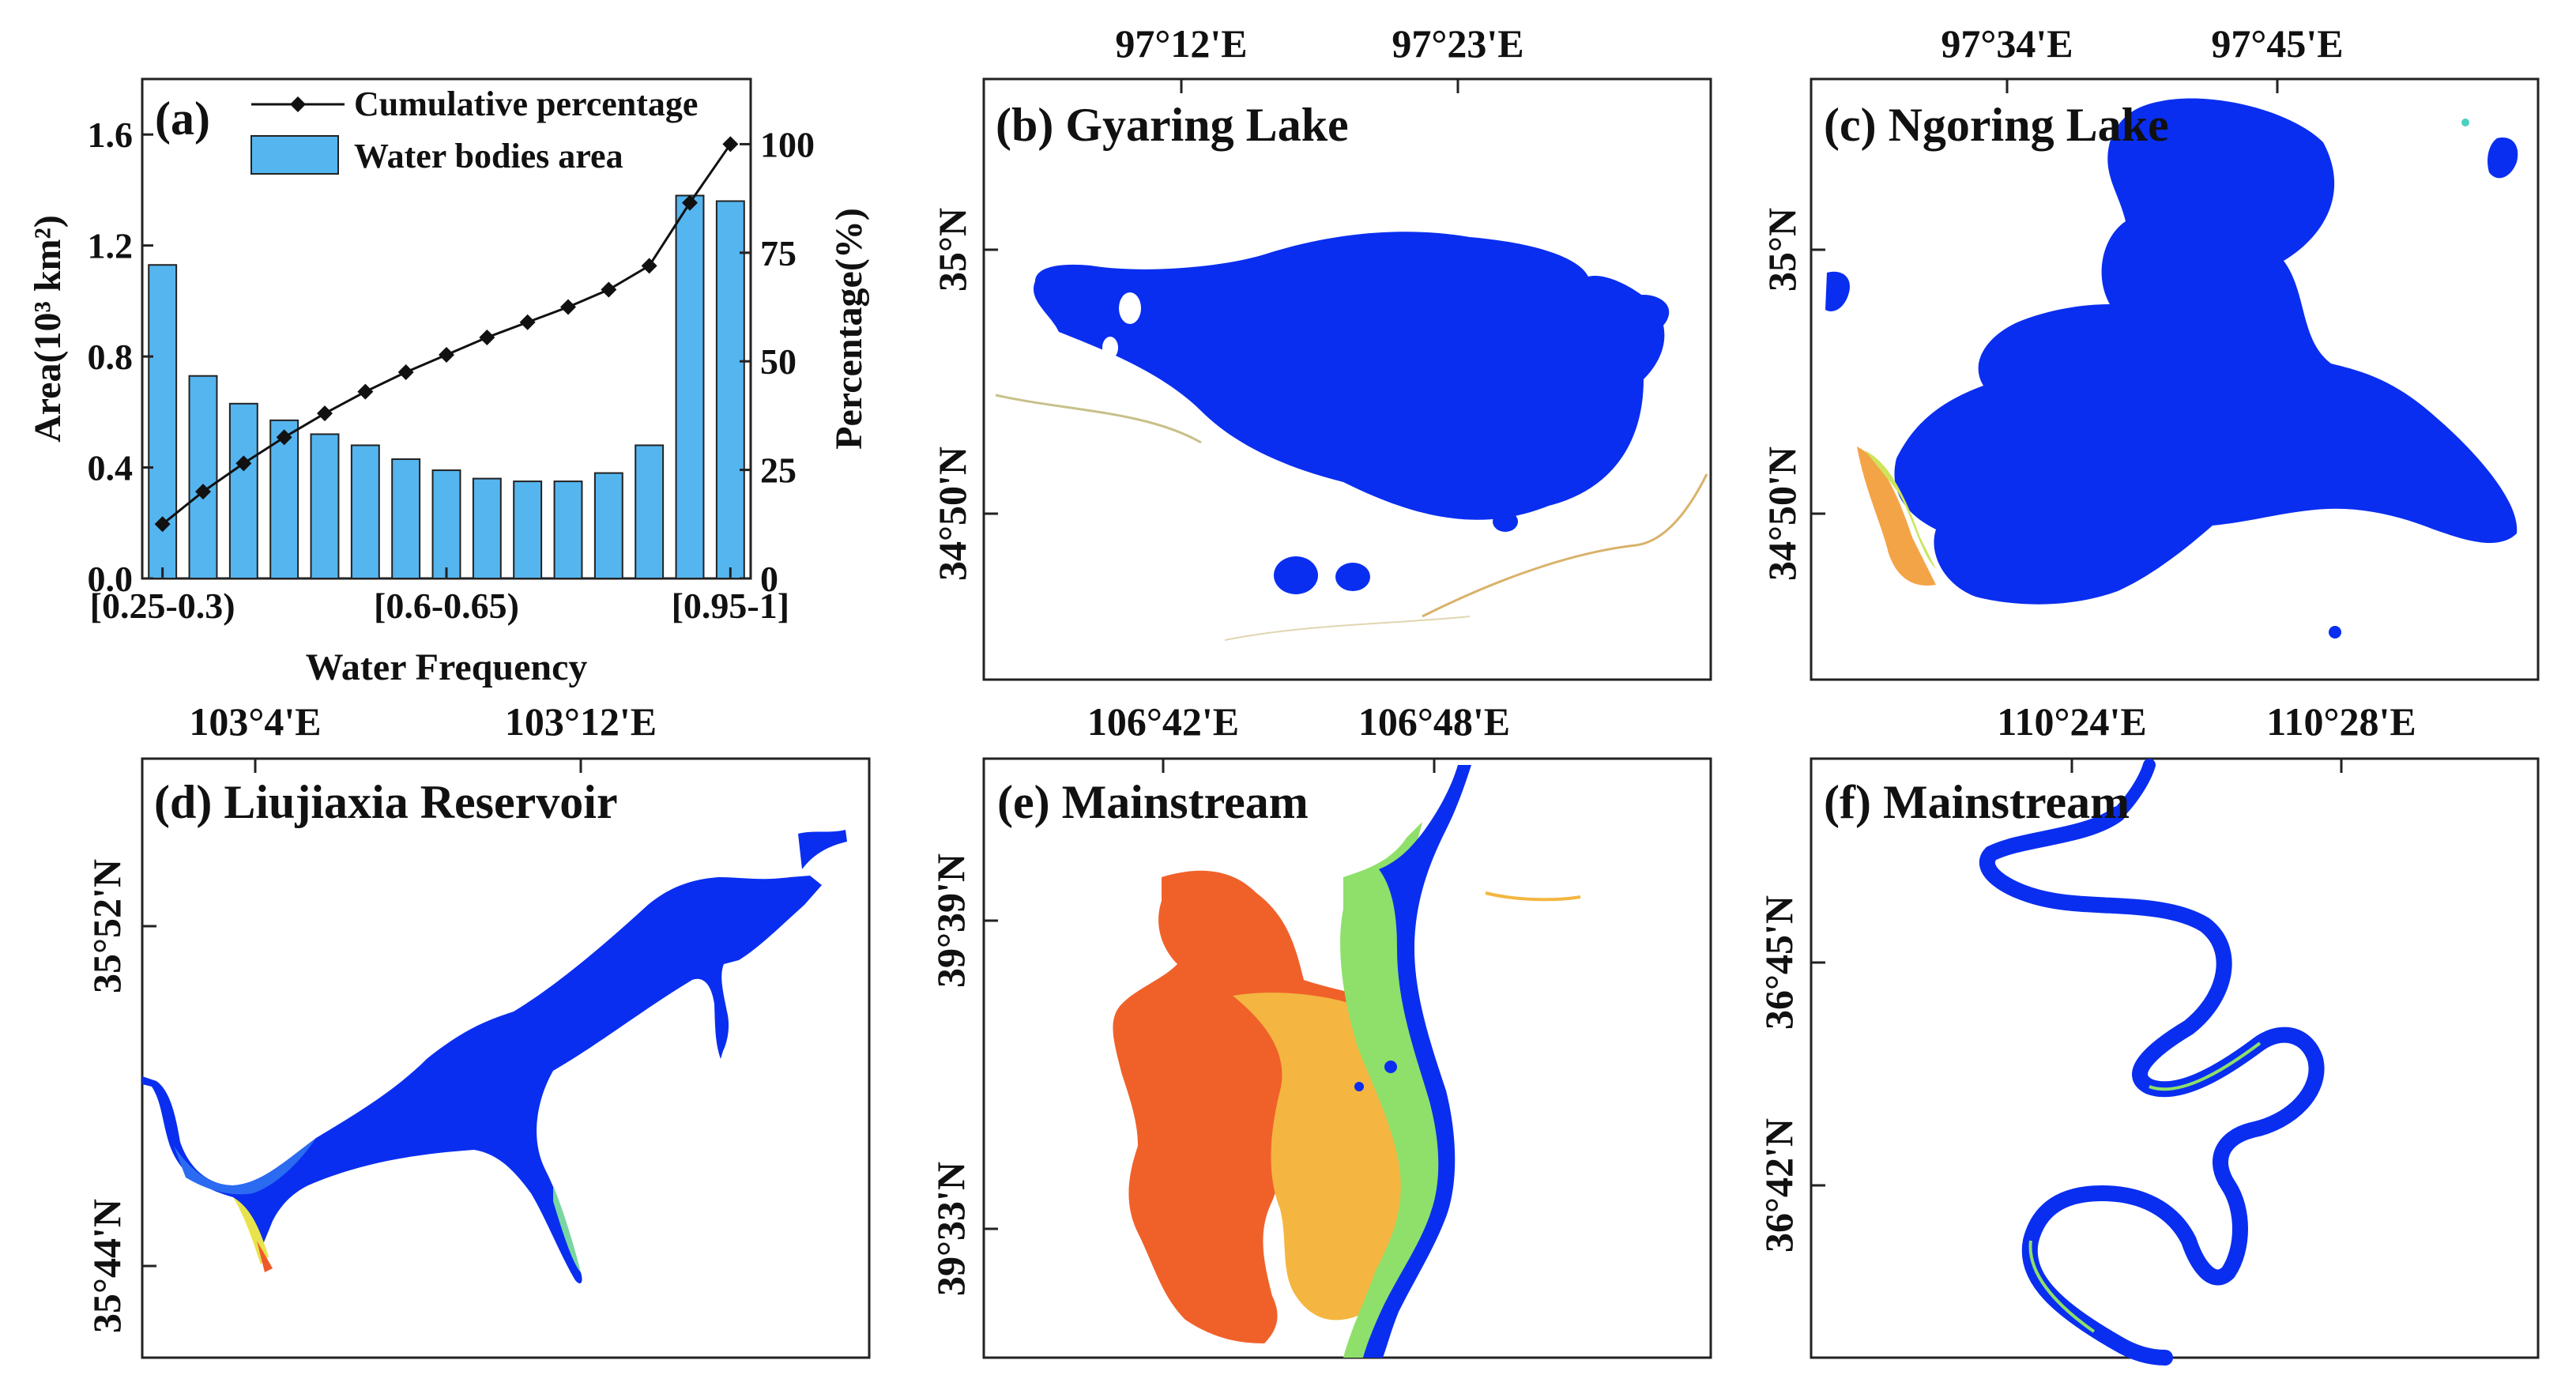 This screenshot has width=2576, height=1394. I want to click on y2-axis-title: Percentage(%), so click(849, 329).